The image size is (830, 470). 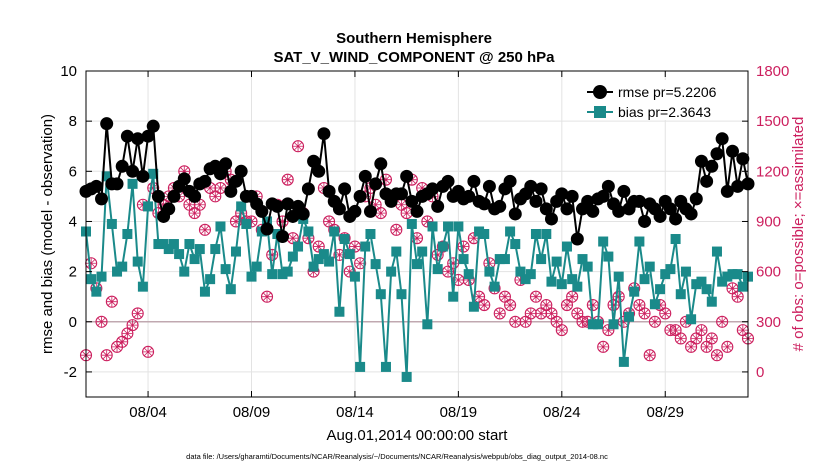 What do you see at coordinates (772, 71) in the screenshot?
I see `y-right-tick-label: 1800` at bounding box center [772, 71].